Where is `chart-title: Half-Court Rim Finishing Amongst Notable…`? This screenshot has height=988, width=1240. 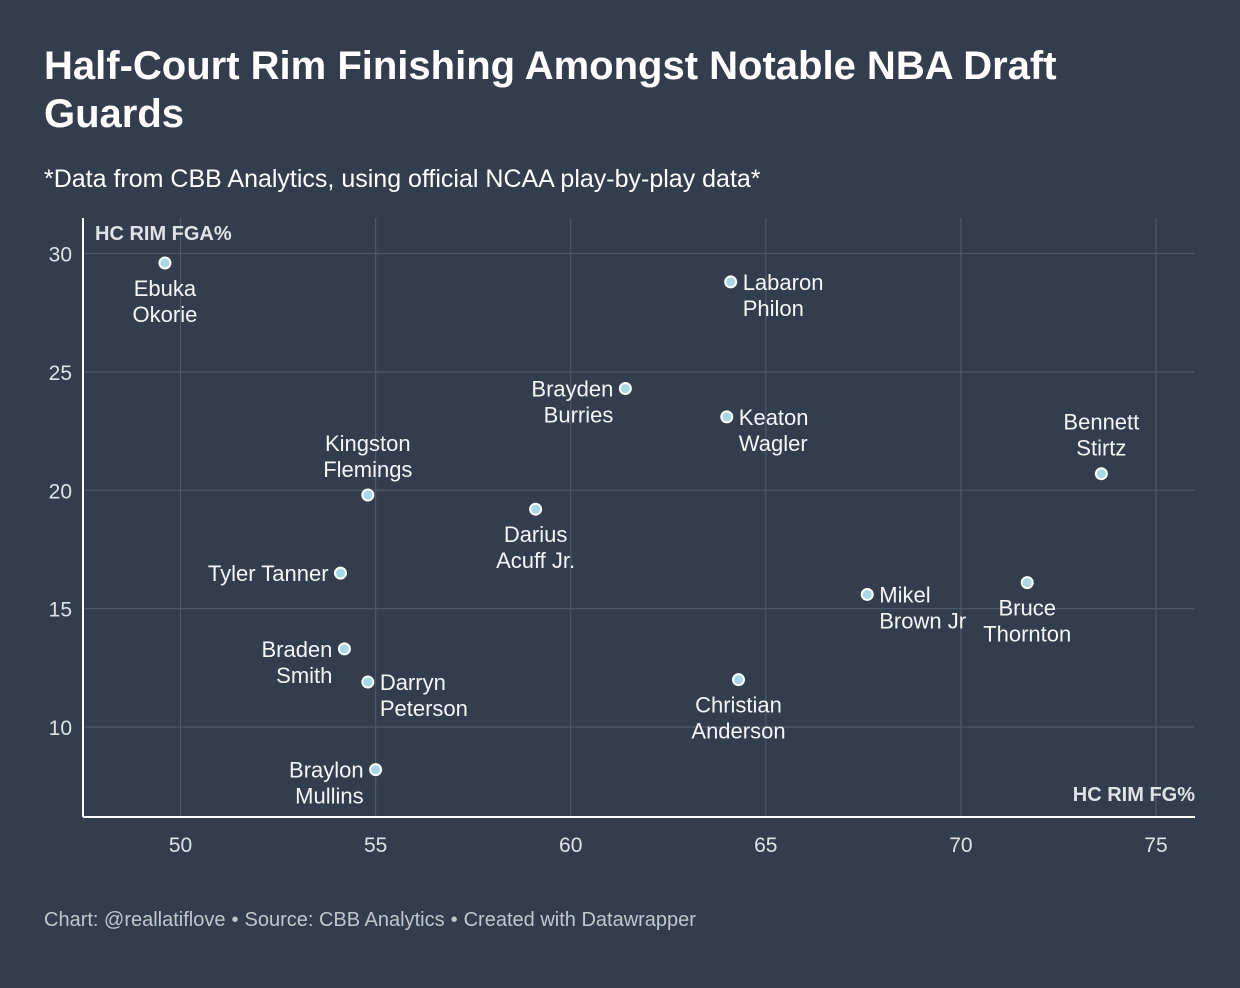
chart-title: Half-Court Rim Finishing Amongst Notable… is located at coordinates (550, 90).